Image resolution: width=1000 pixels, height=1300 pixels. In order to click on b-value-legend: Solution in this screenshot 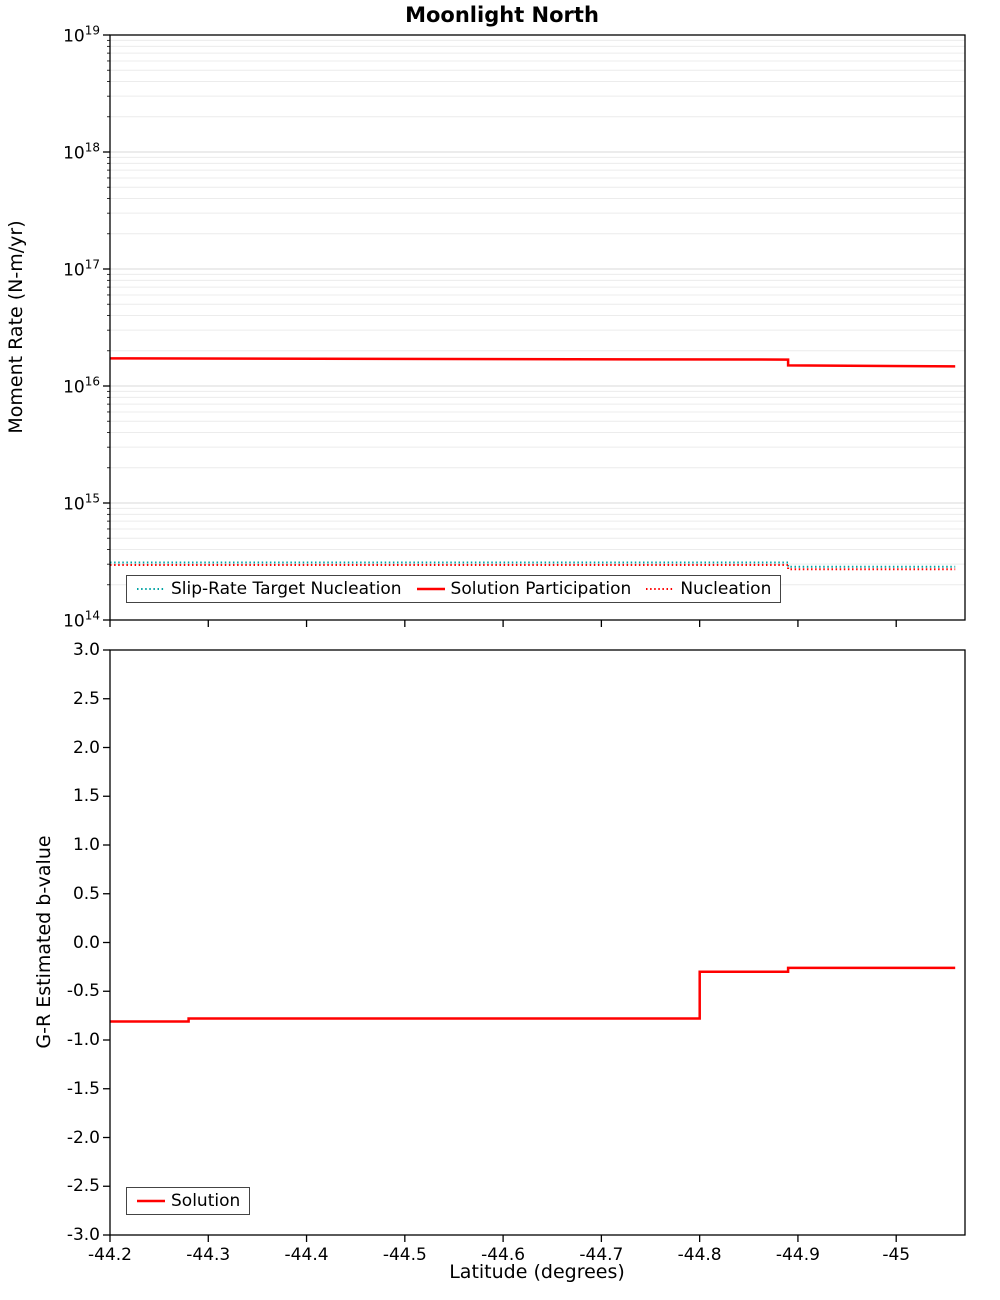, I will do `click(188, 1201)`.